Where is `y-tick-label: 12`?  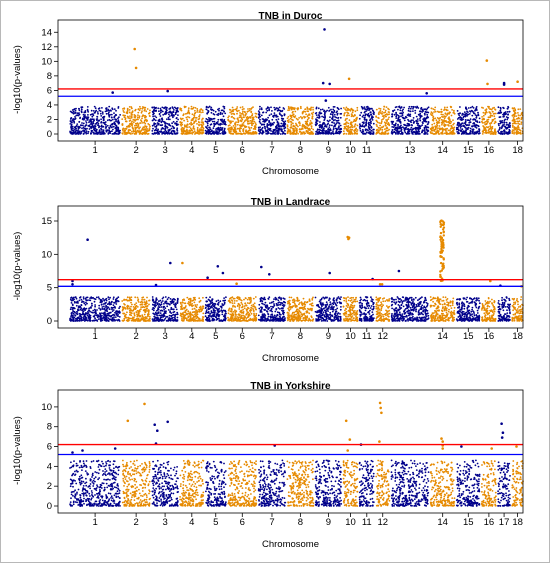
y-tick-label: 12 is located at coordinates (46, 47).